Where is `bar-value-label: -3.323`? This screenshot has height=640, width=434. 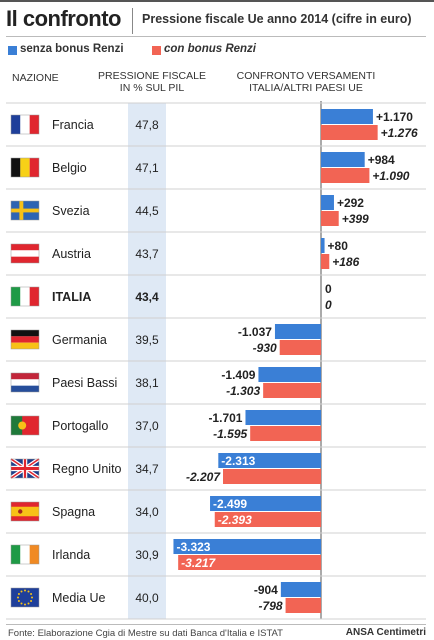 bar-value-label: -3.323 is located at coordinates (193, 547).